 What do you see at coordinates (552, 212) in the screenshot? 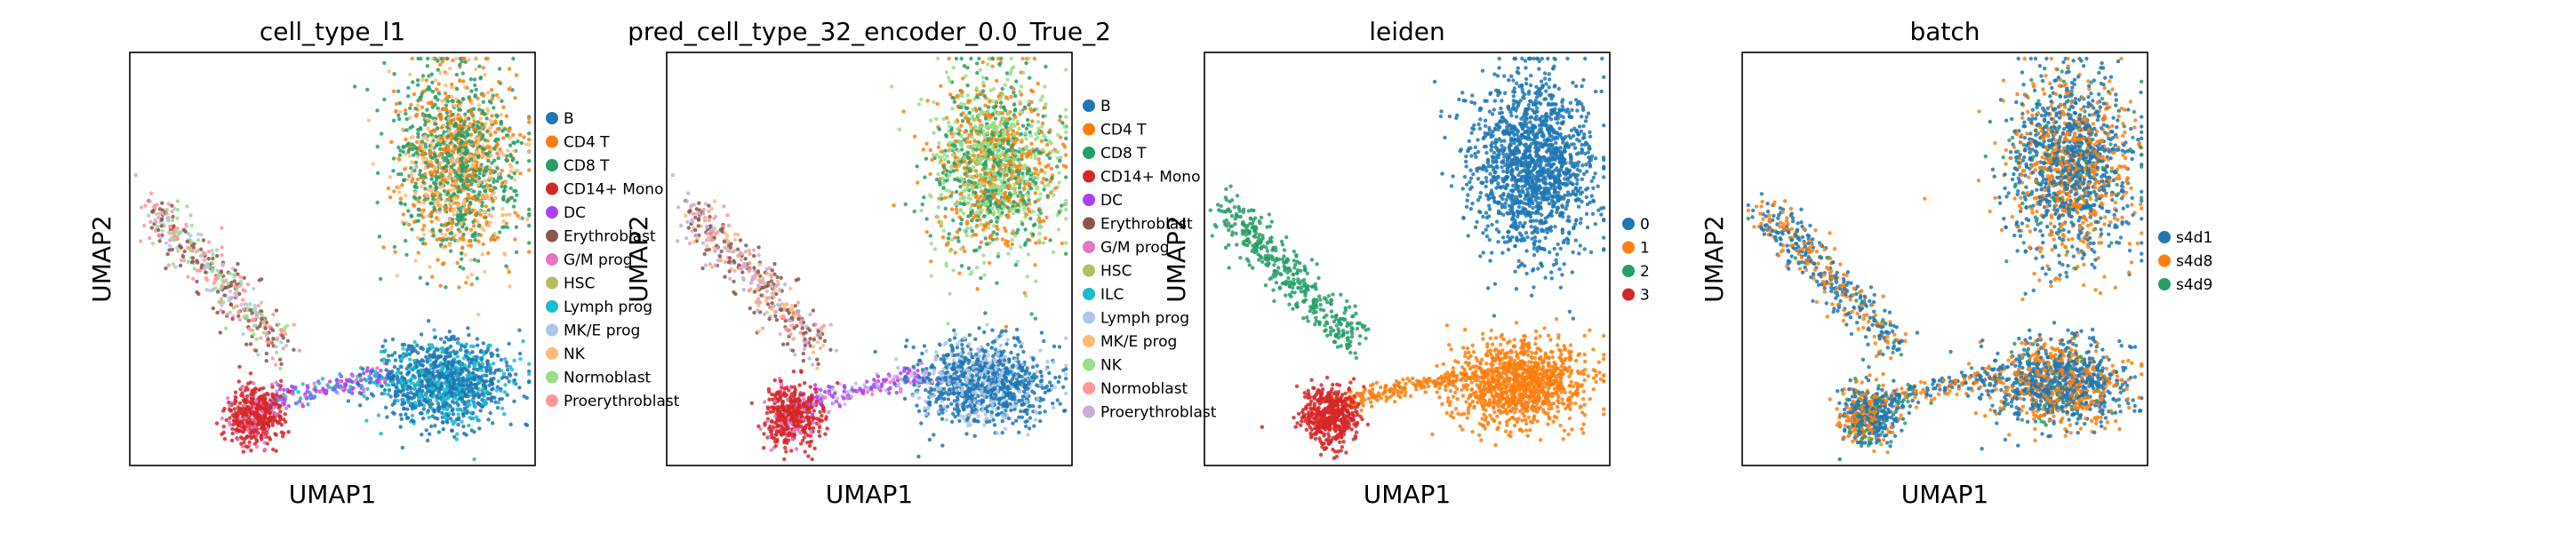
I see `legend-marker` at bounding box center [552, 212].